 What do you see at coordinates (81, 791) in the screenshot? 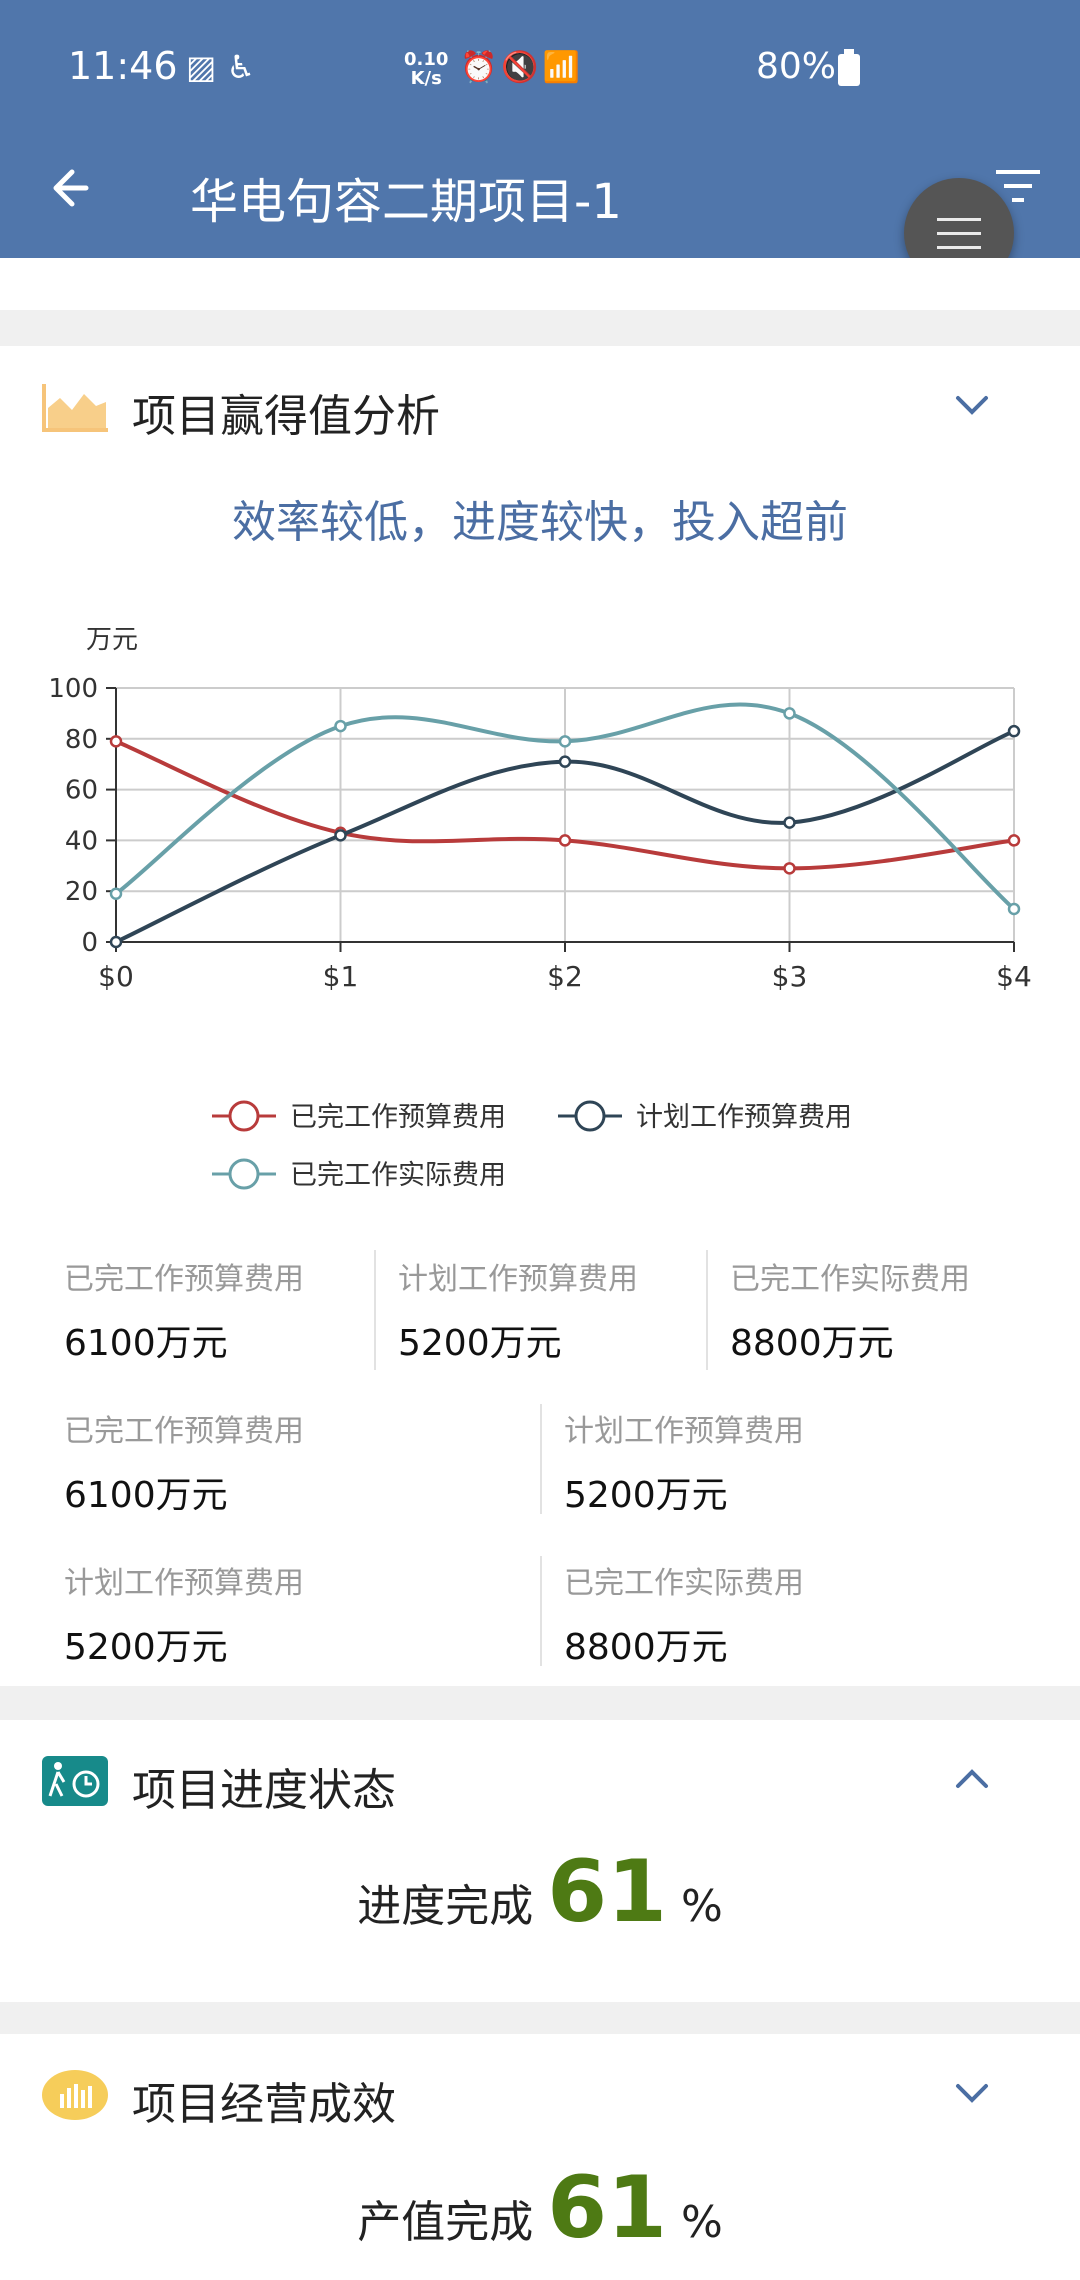
I see `y-tick-label: 60` at bounding box center [81, 791].